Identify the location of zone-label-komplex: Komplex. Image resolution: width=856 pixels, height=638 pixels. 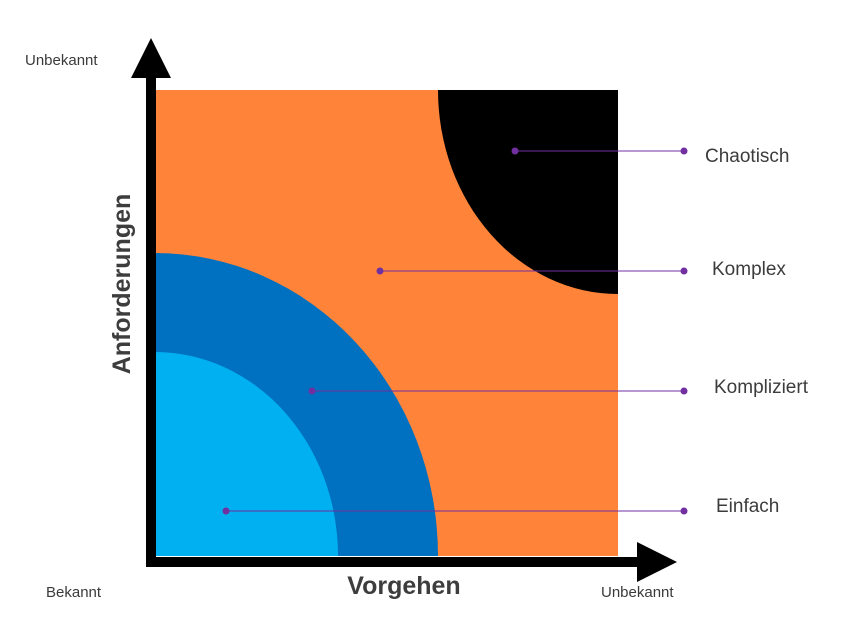
(749, 269).